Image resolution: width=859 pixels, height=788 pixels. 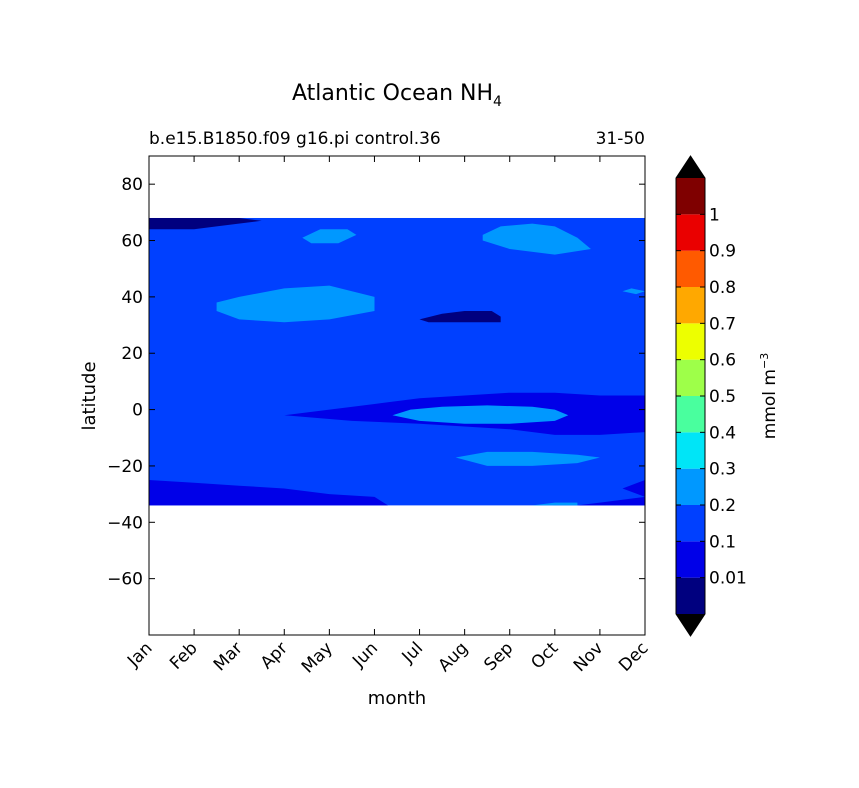 I want to click on x-tick-label: Jan, so click(x=139, y=654).